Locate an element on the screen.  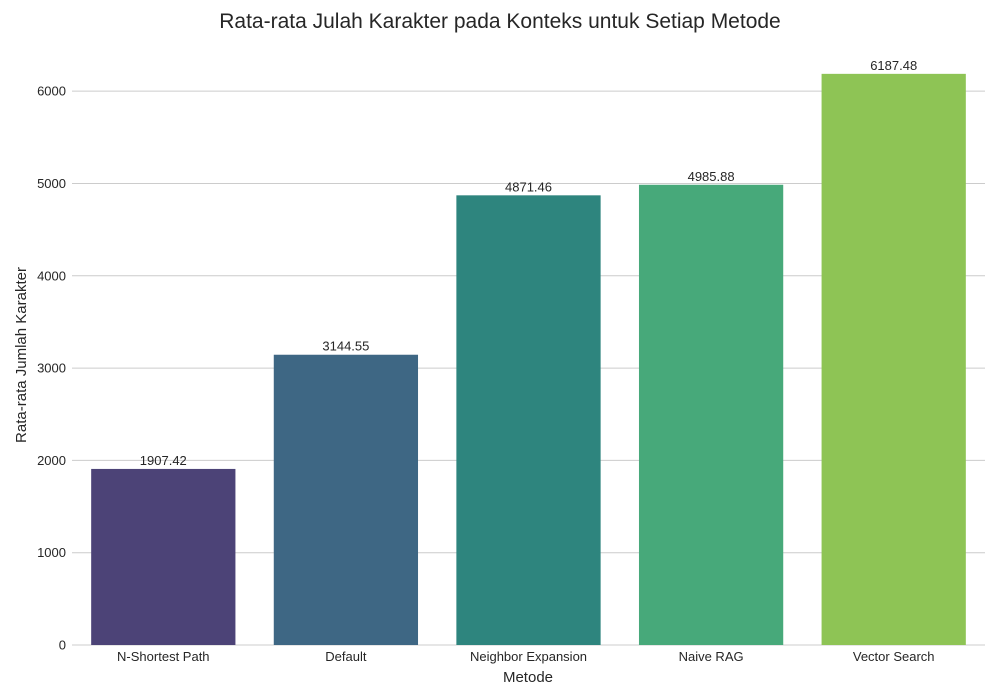
y-tick-label: 3000 is located at coordinates (51, 368).